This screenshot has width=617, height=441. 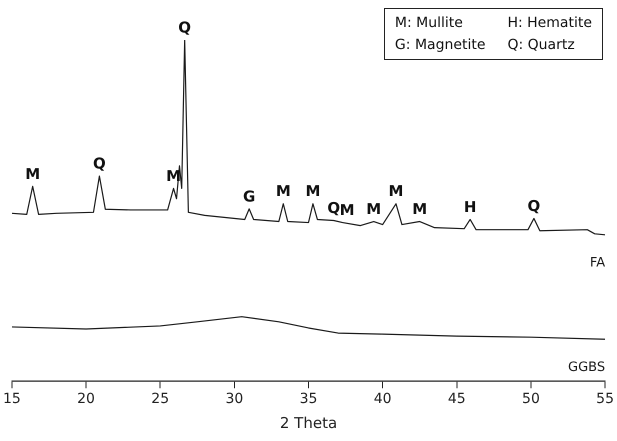 I want to click on x-tick-label: 45, so click(x=457, y=399).